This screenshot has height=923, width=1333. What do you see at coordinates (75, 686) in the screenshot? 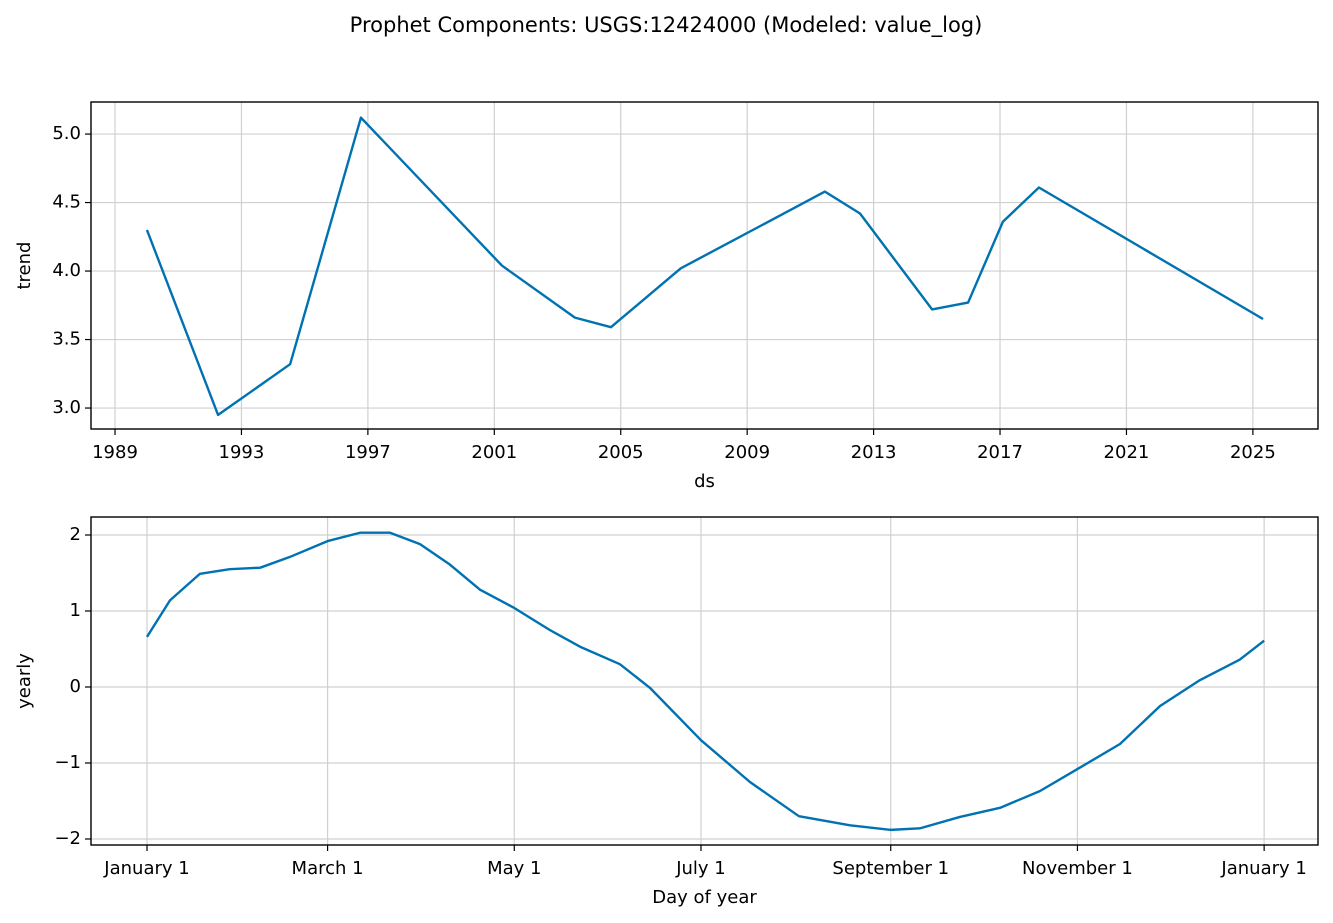
I see `y-tick-label: 0` at bounding box center [75, 686].